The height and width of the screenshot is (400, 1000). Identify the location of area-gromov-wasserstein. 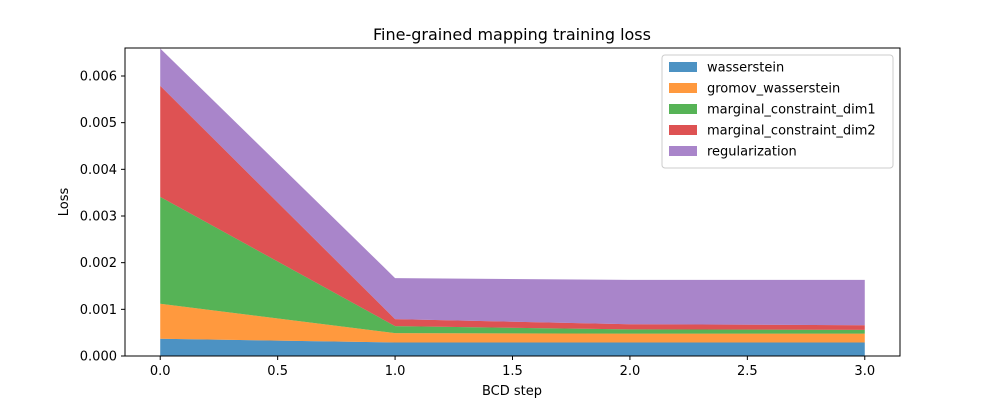
(512, 323).